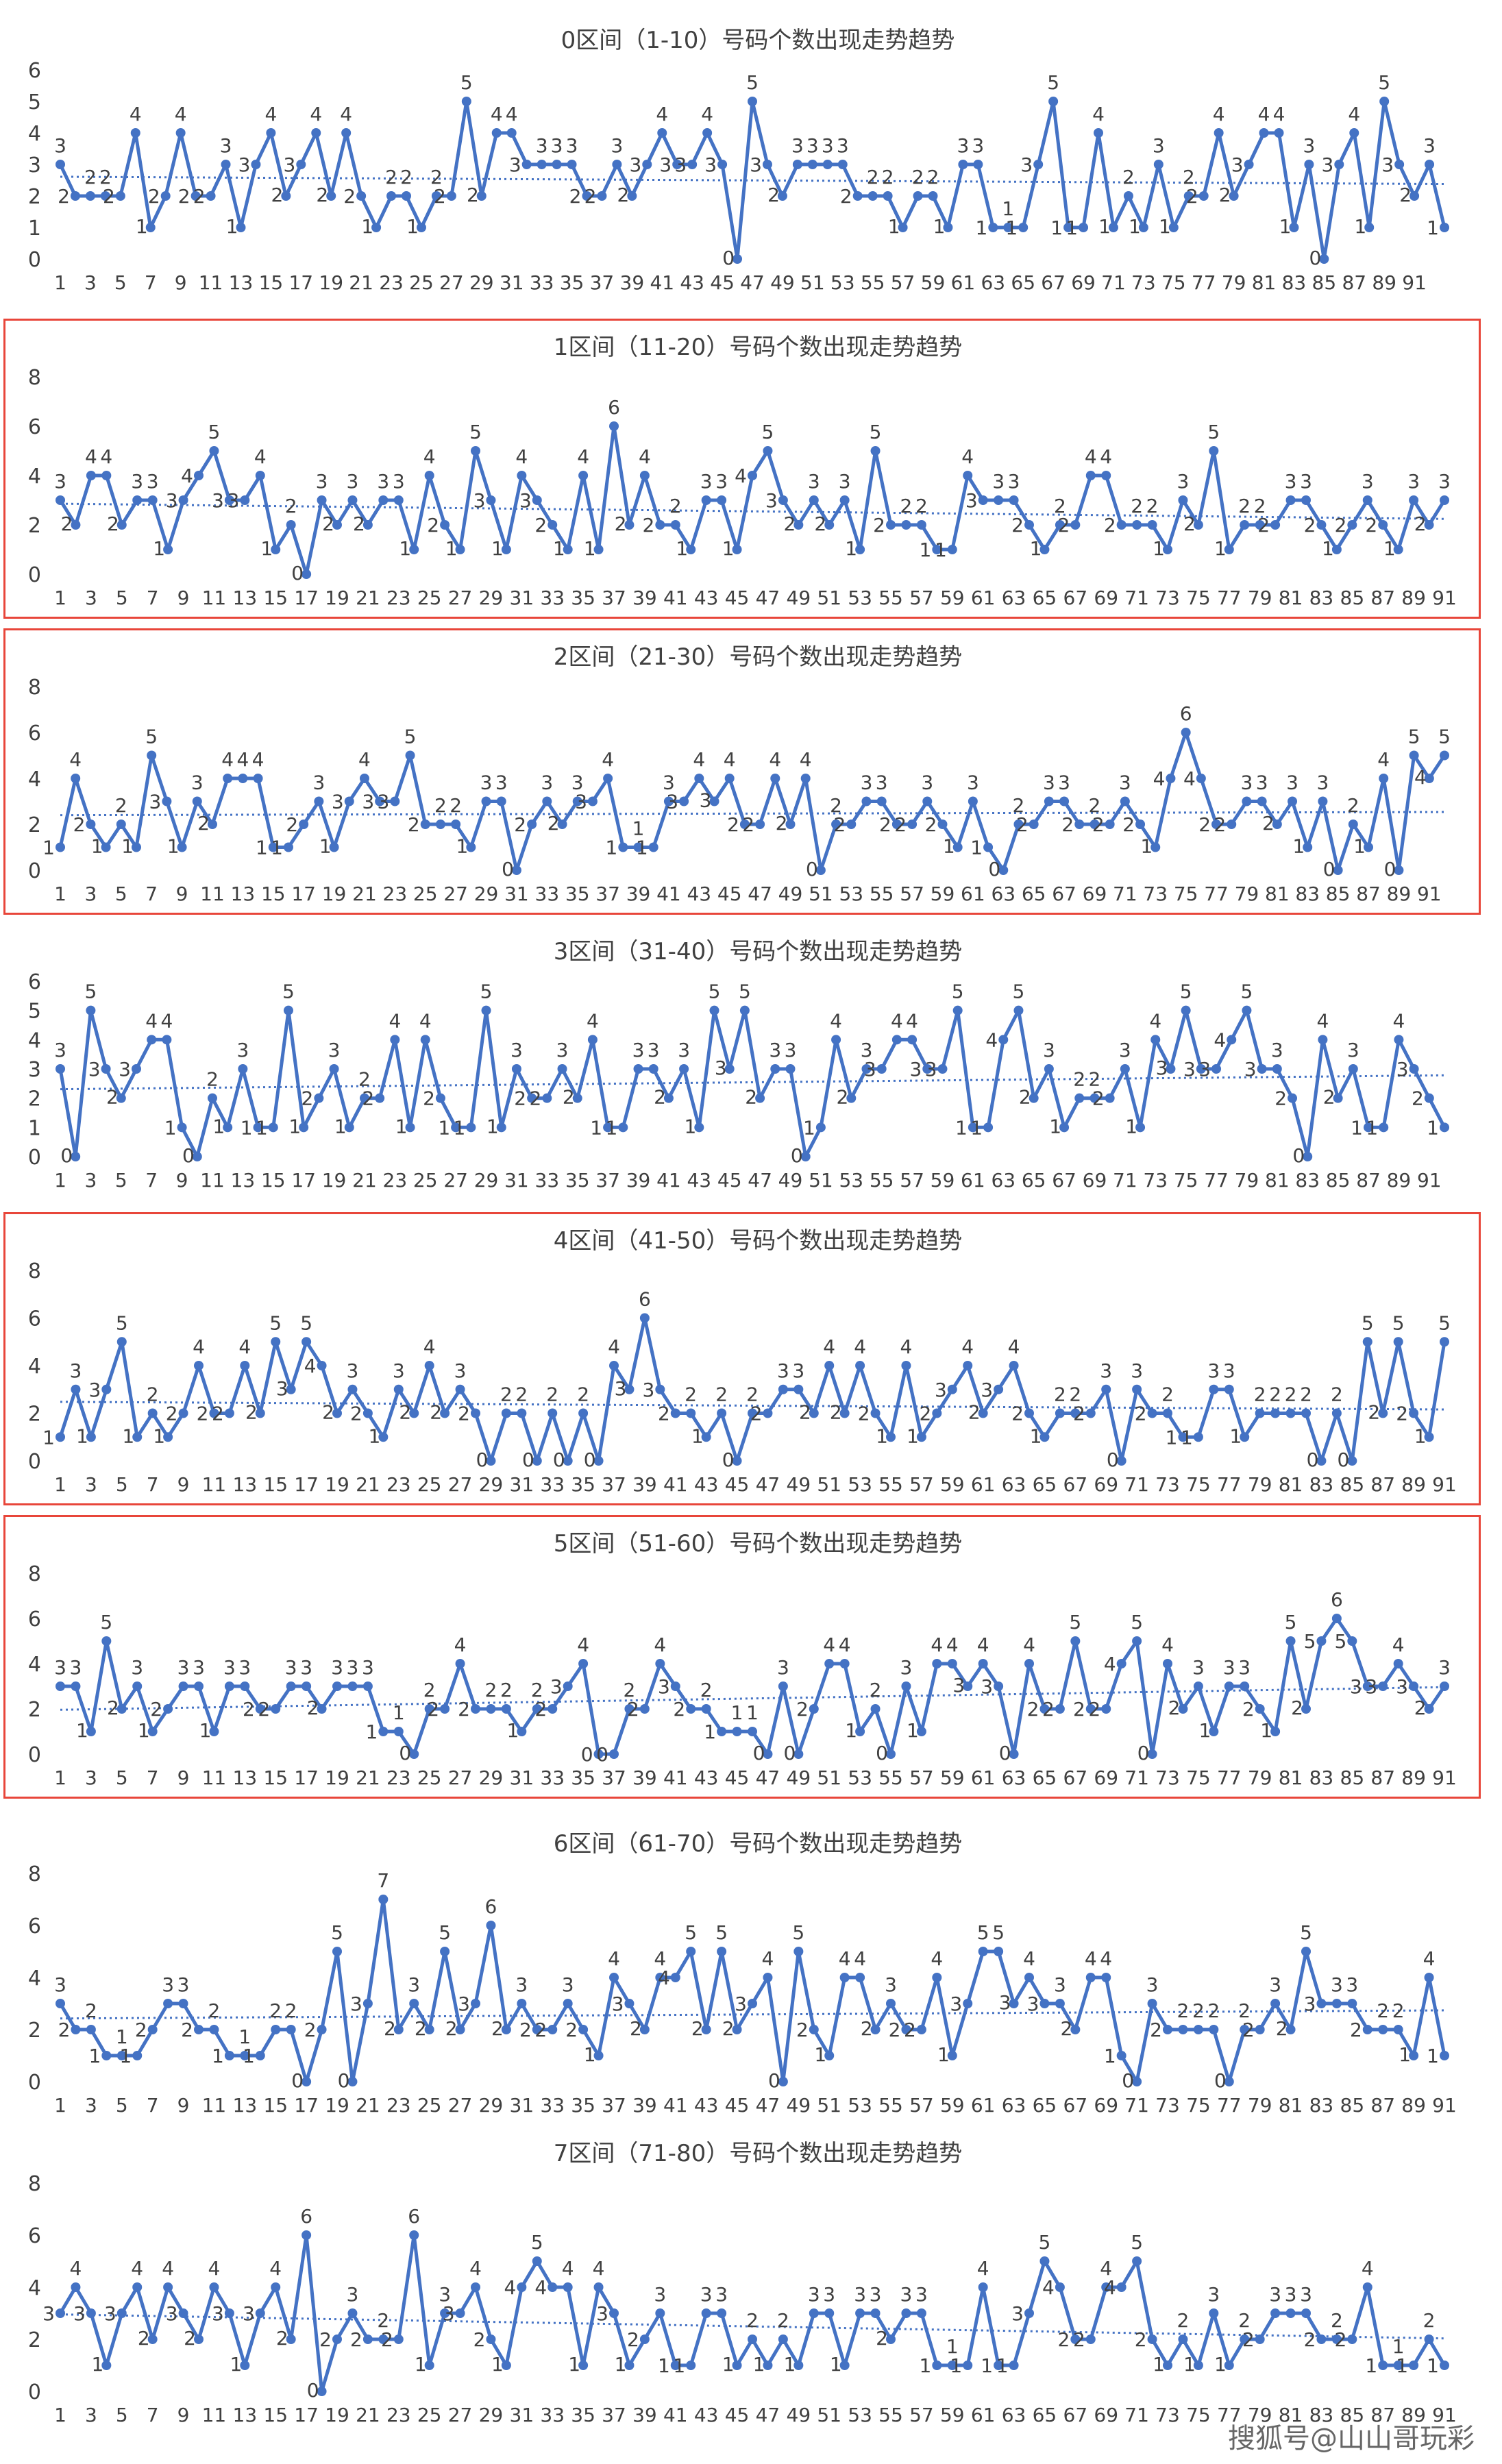  I want to click on x-tick-label: 11, so click(214, 598).